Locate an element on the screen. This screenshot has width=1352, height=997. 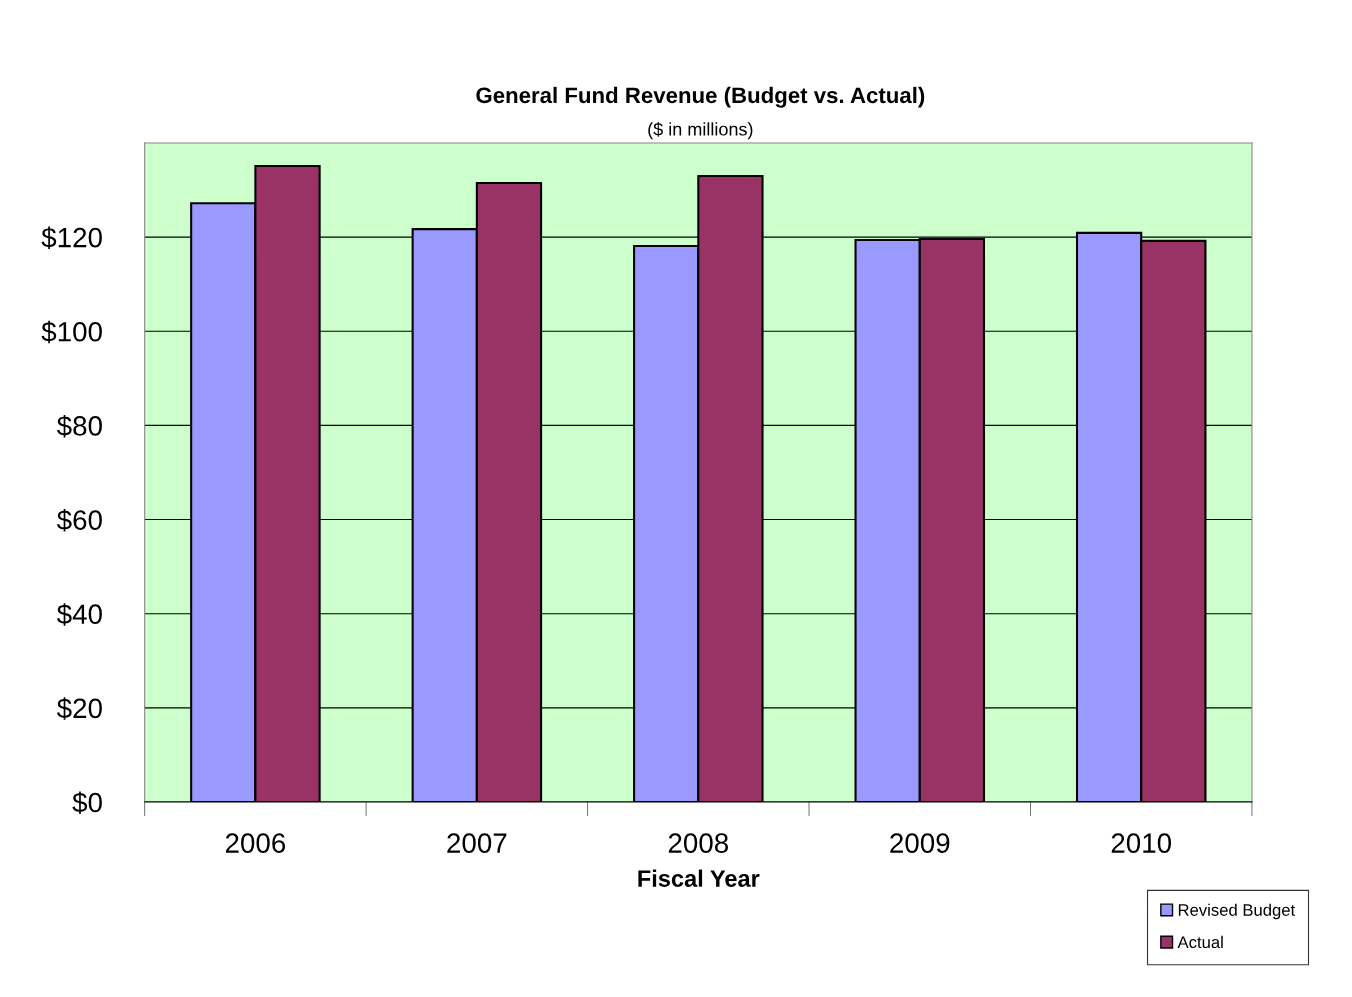
legend-label: Revised Budget is located at coordinates (1237, 911).